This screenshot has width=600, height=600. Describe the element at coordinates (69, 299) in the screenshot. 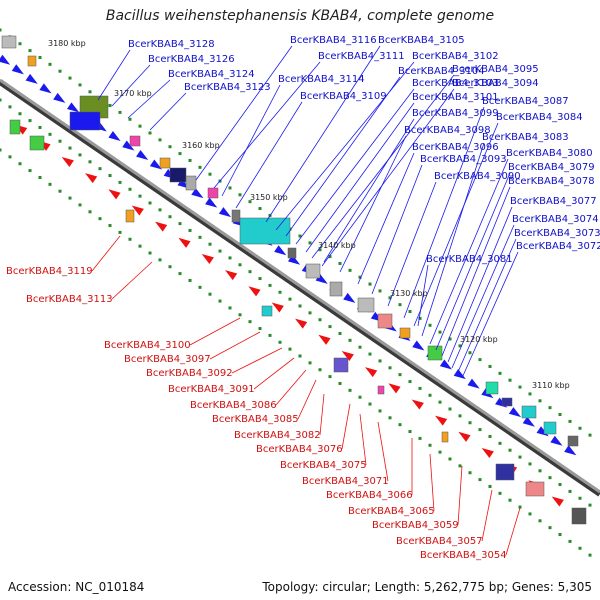

I see `reverse-gene-label: BcerKBAB4_3113` at that location.